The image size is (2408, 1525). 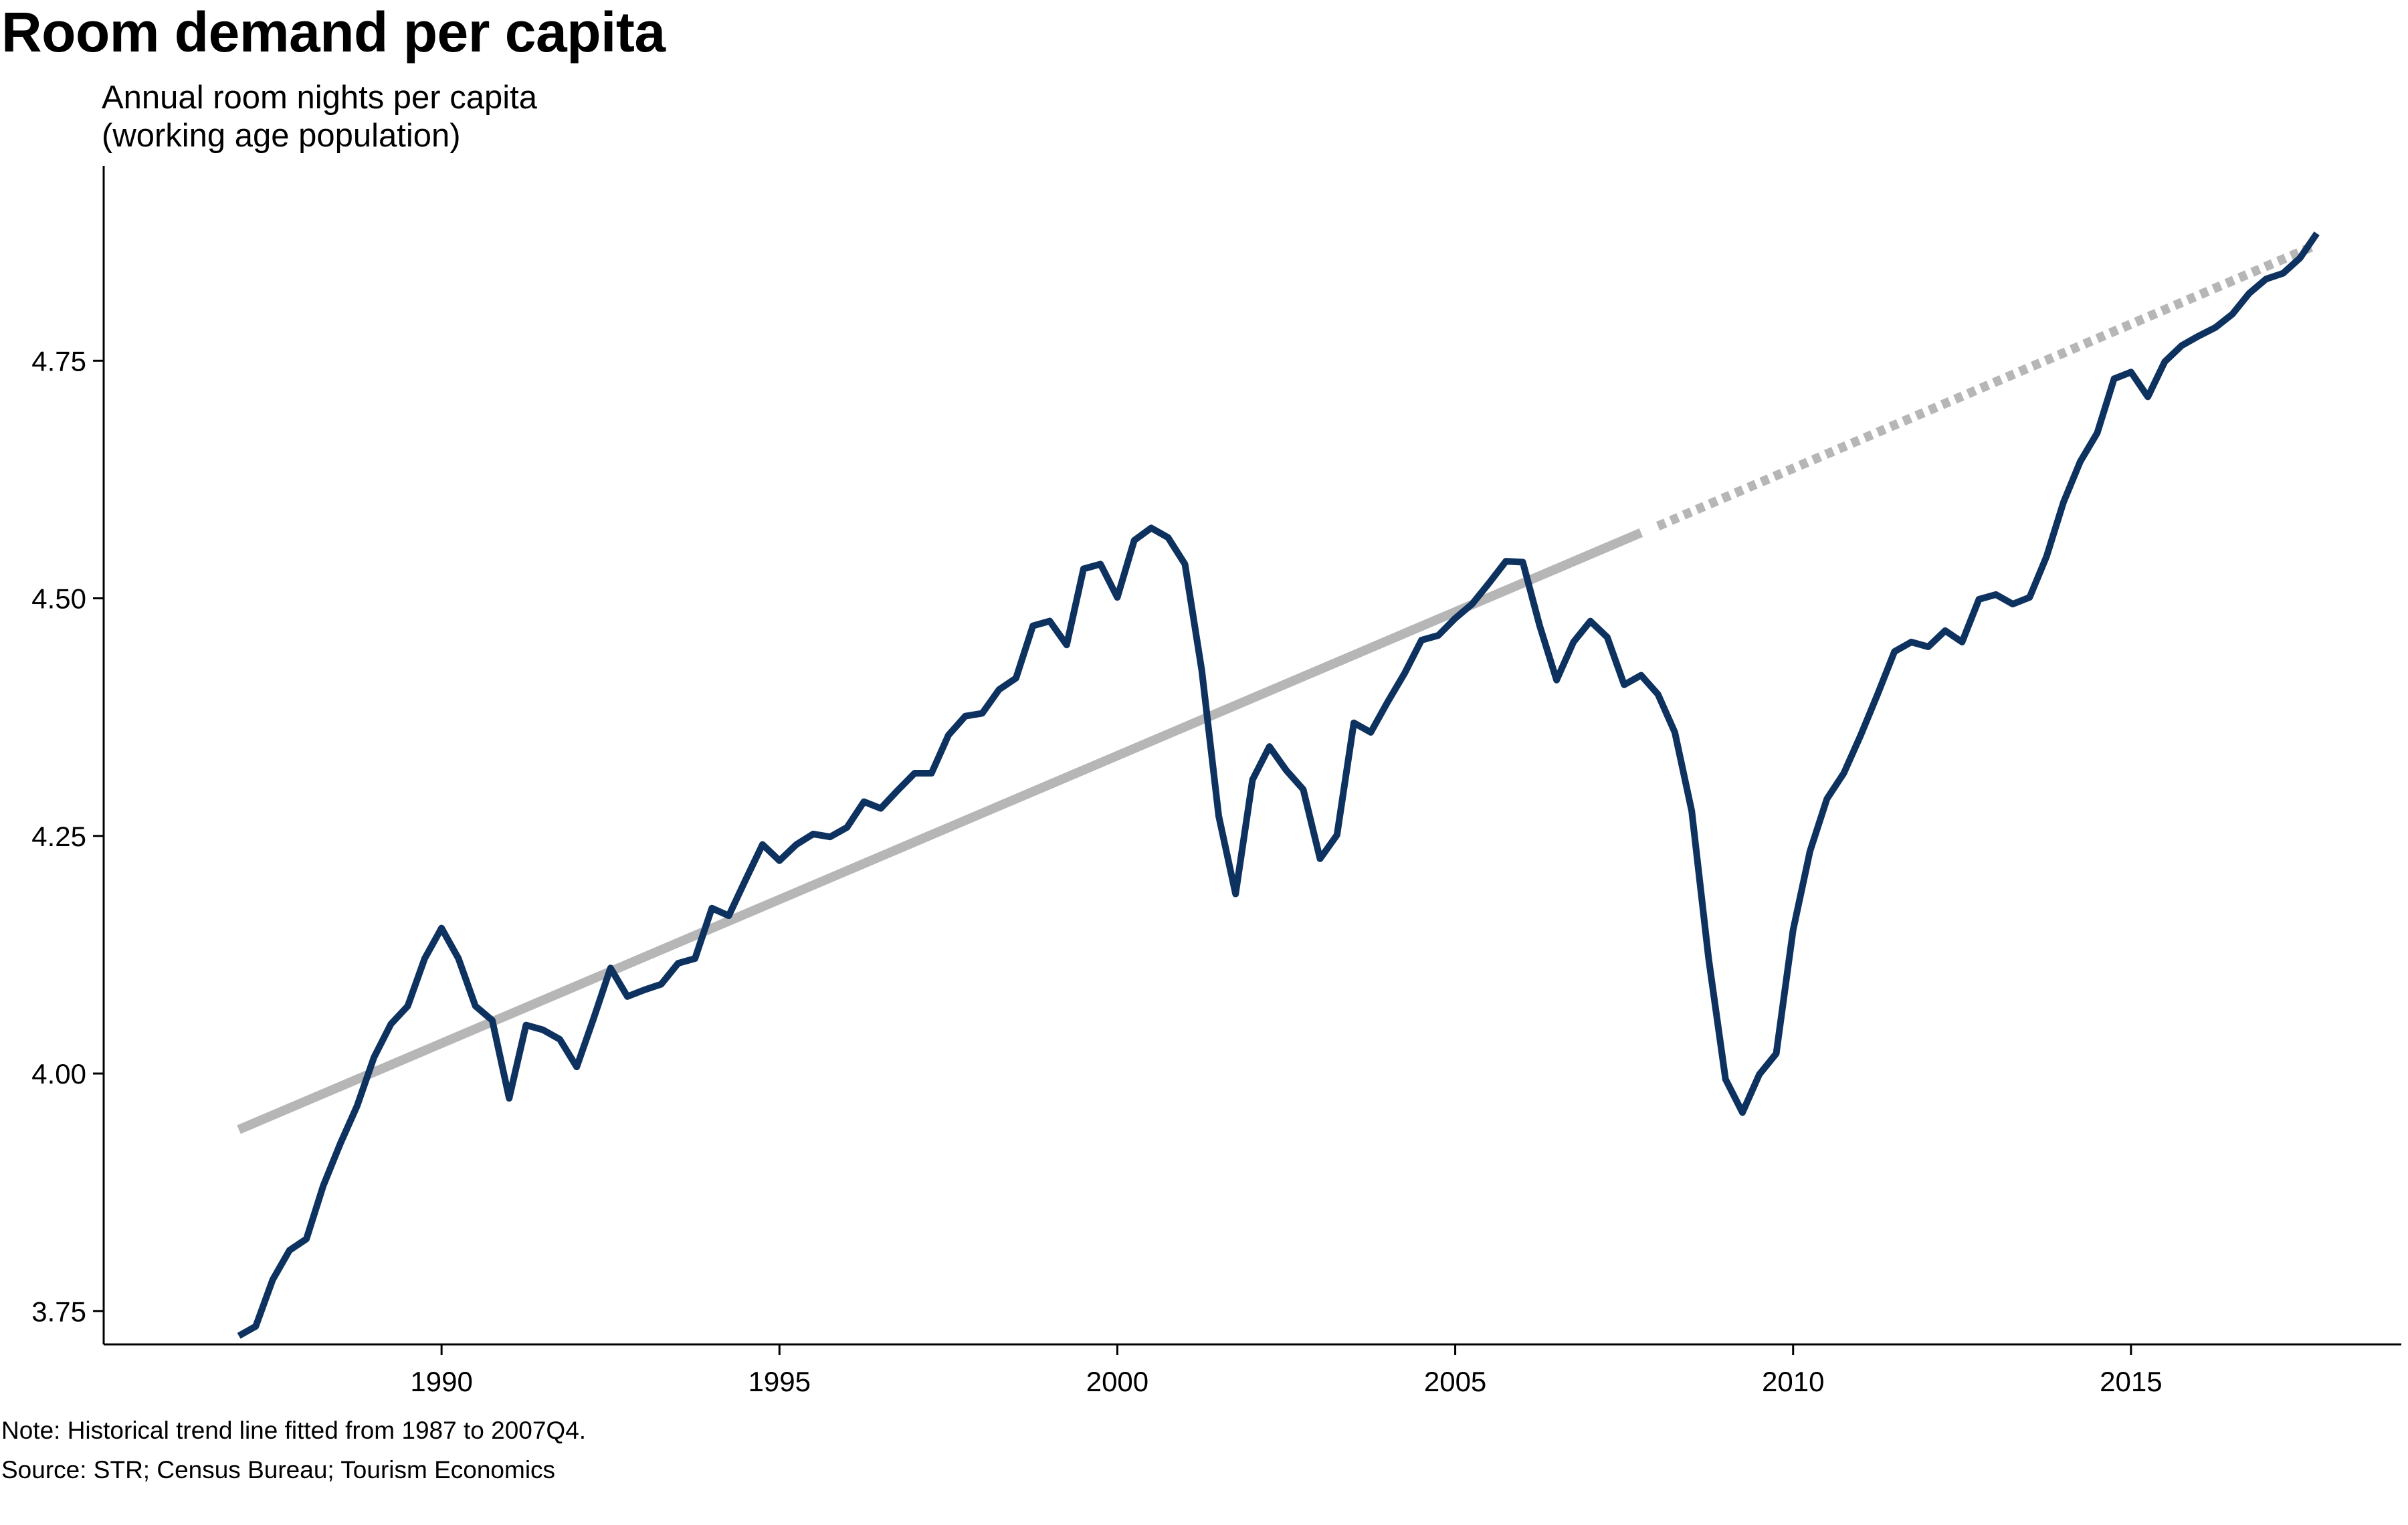 What do you see at coordinates (319, 98) in the screenshot?
I see `y-axis-title-line-1: Annual room nights per capita` at bounding box center [319, 98].